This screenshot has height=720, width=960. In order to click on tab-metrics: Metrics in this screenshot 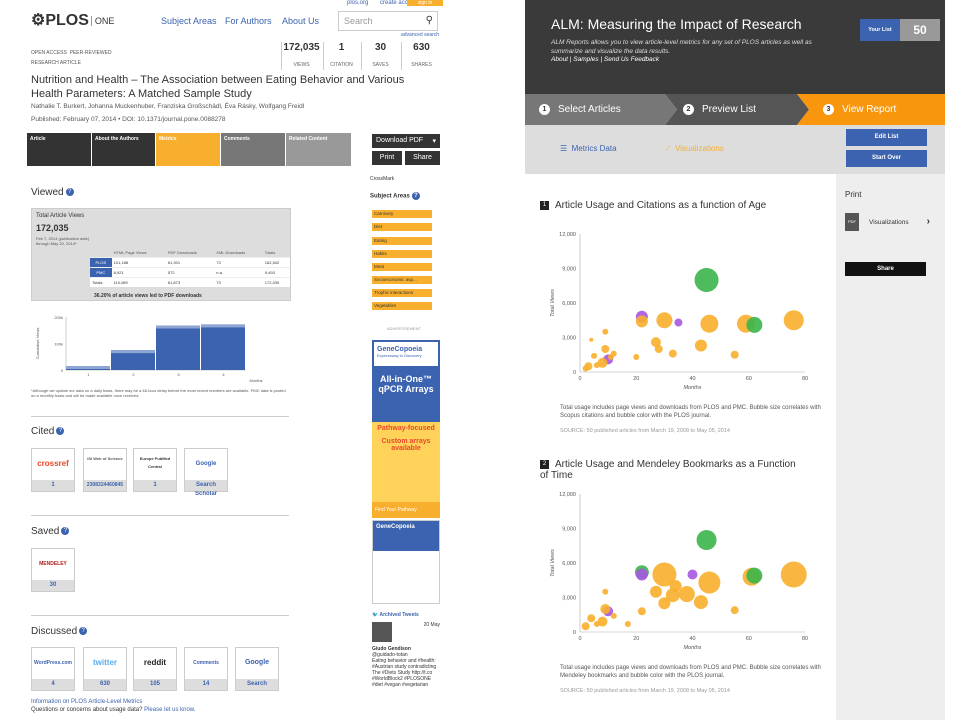, I will do `click(188, 149)`.